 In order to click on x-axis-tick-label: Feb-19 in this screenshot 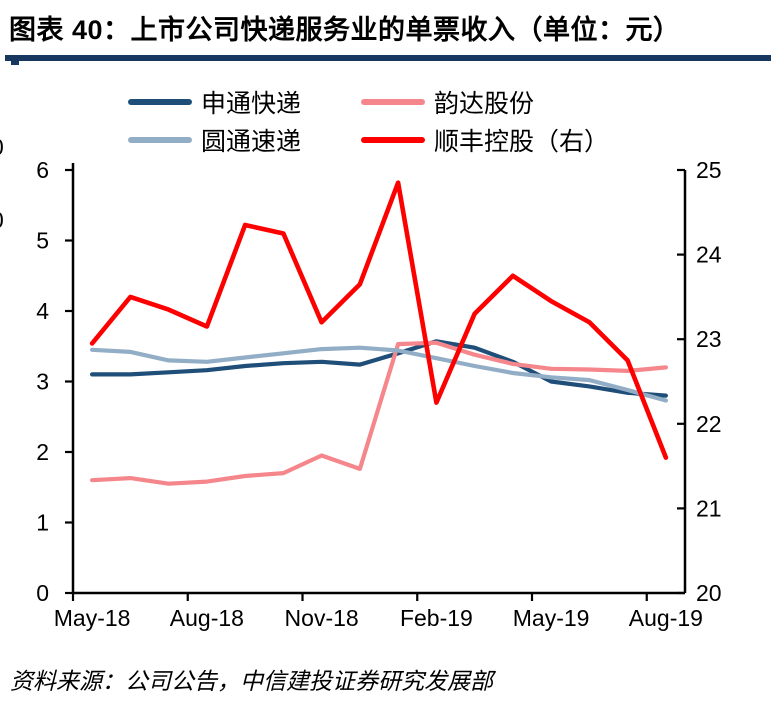, I will do `click(436, 618)`.